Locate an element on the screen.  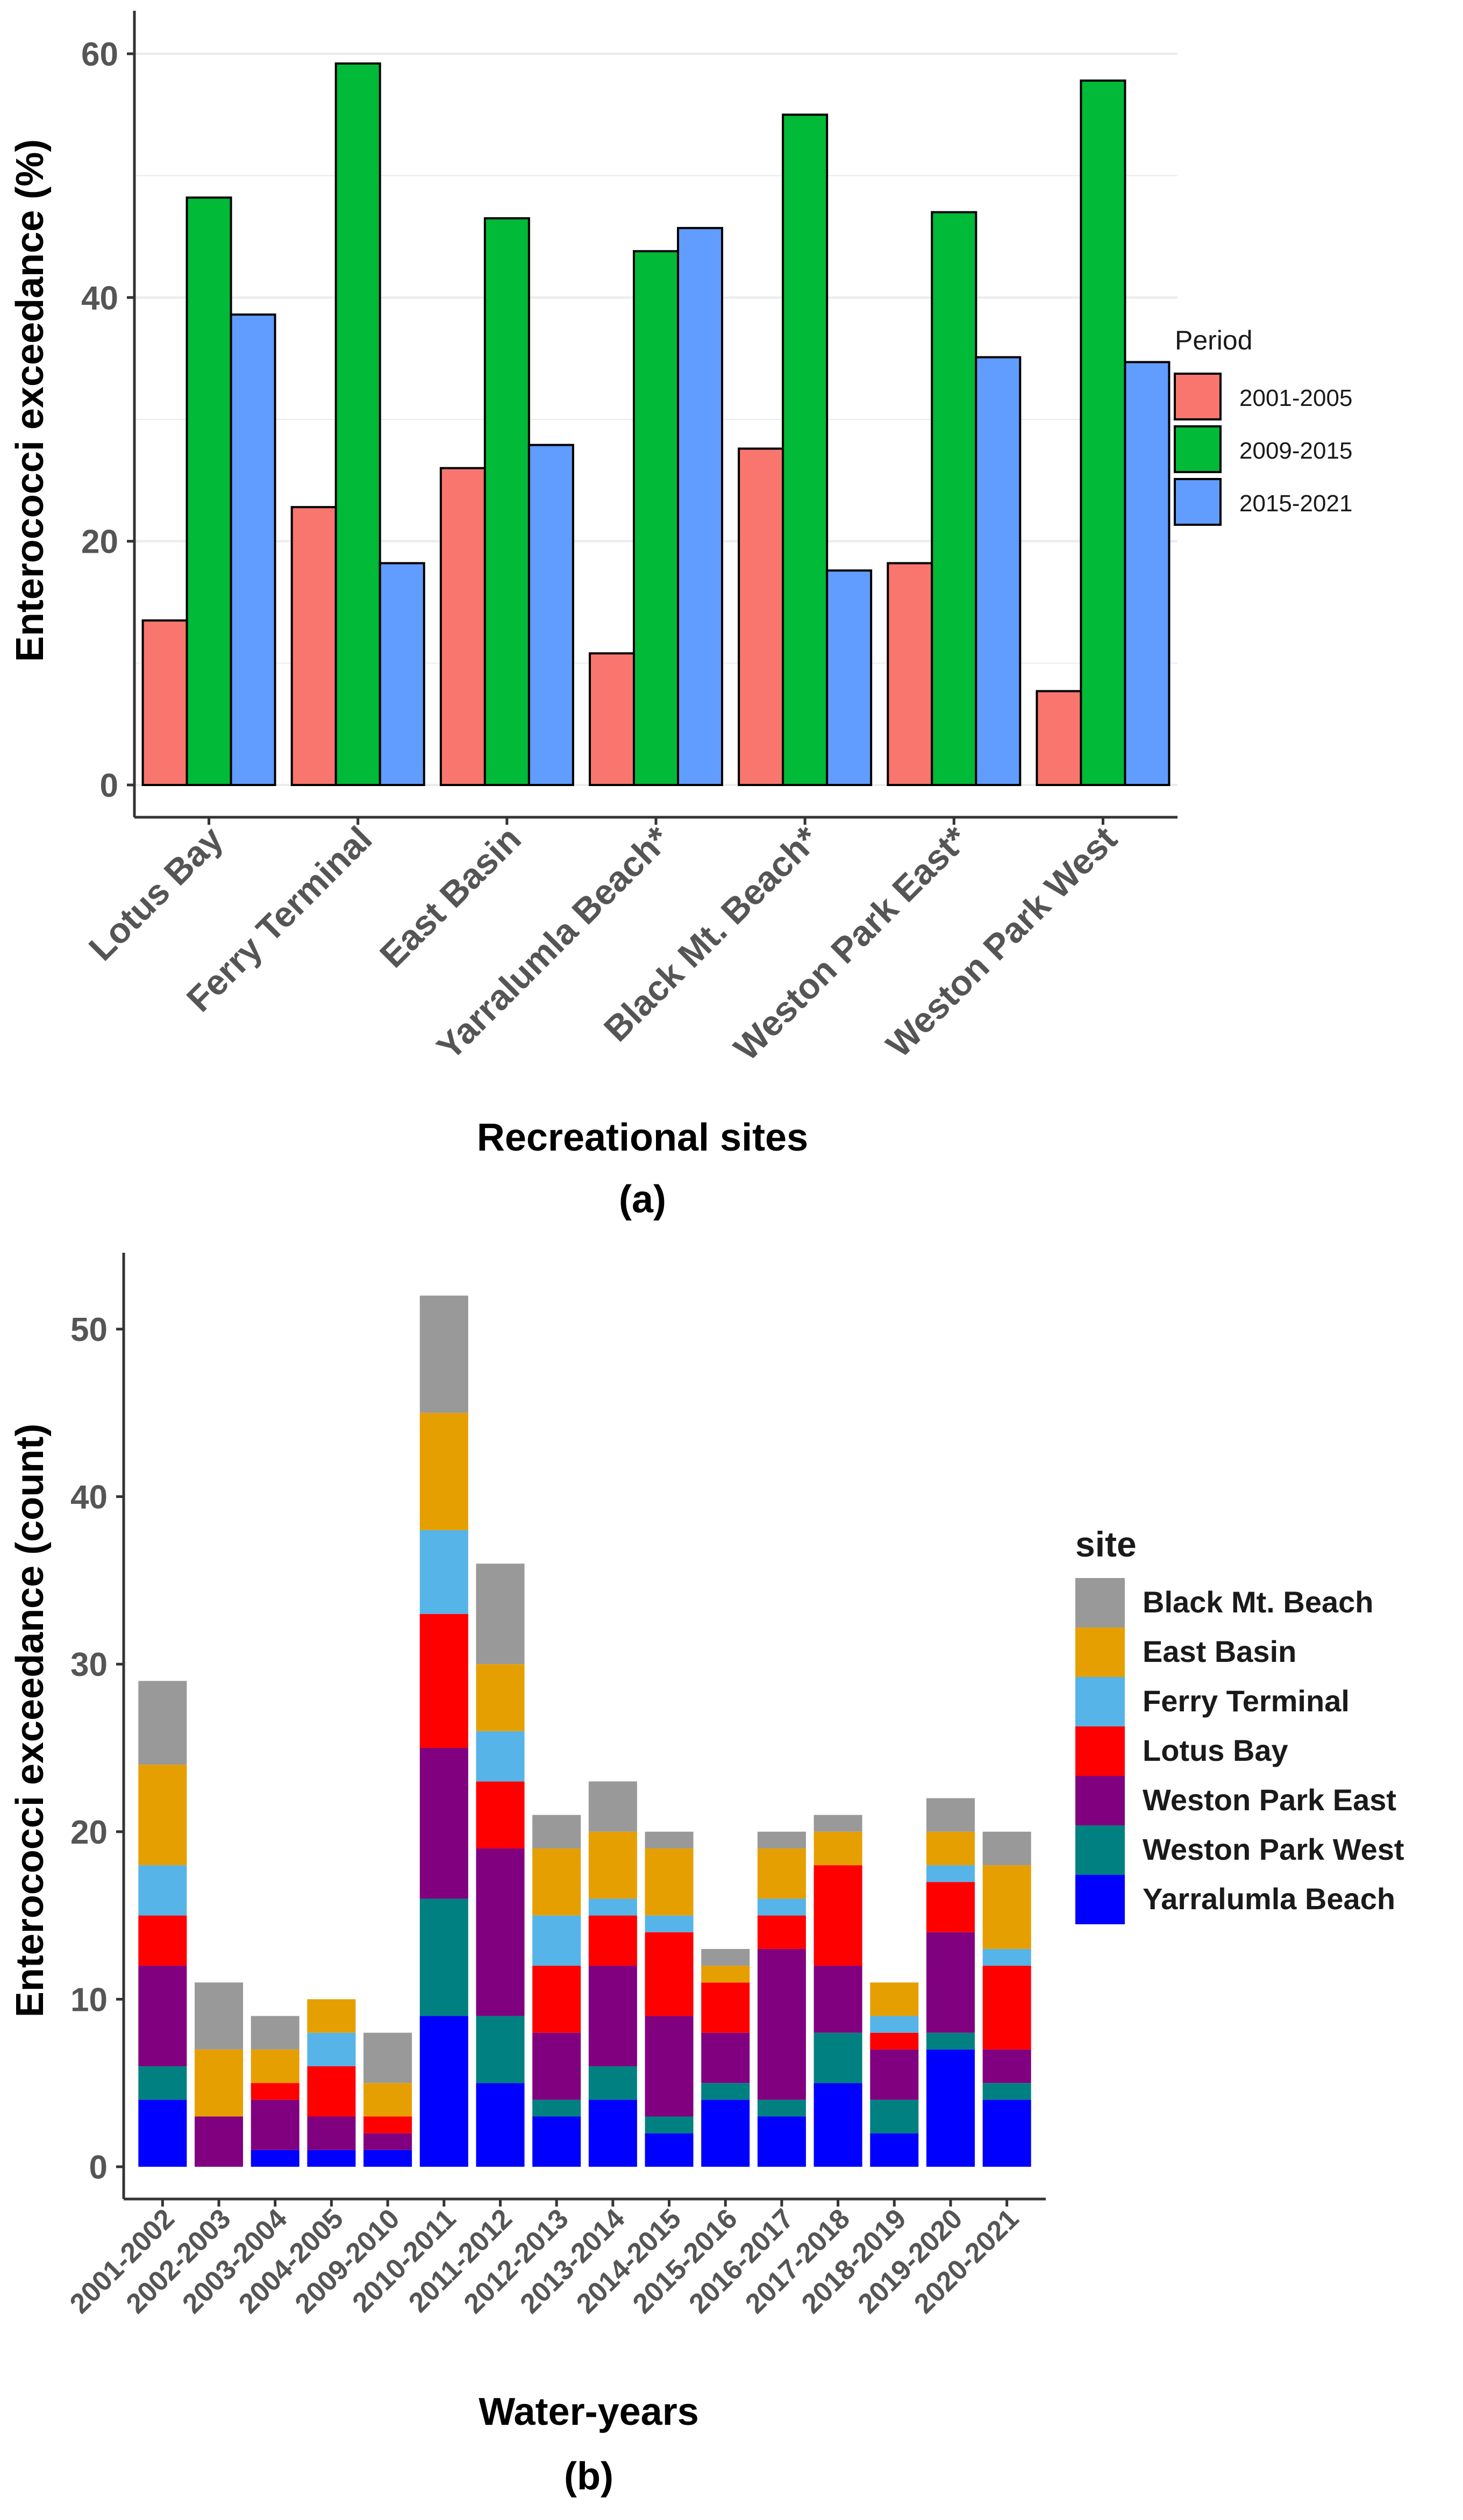
panel-b-bar-2019-2020-black-mt-beach is located at coordinates (951, 1815).